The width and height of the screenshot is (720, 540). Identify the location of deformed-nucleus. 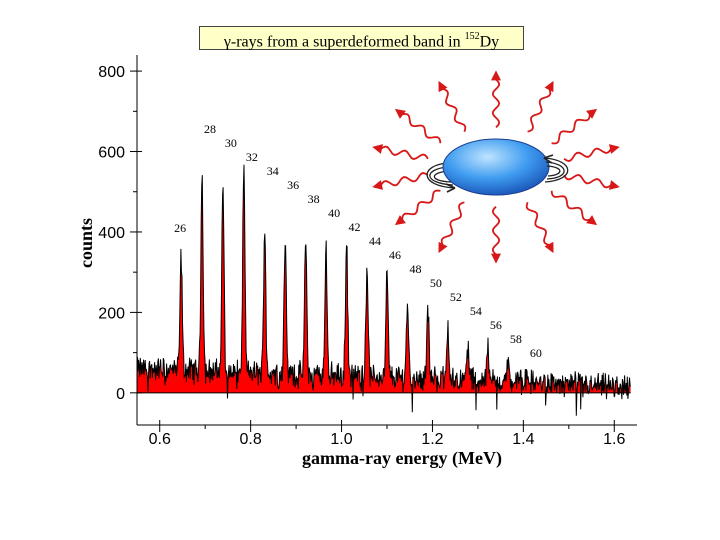
(496, 167).